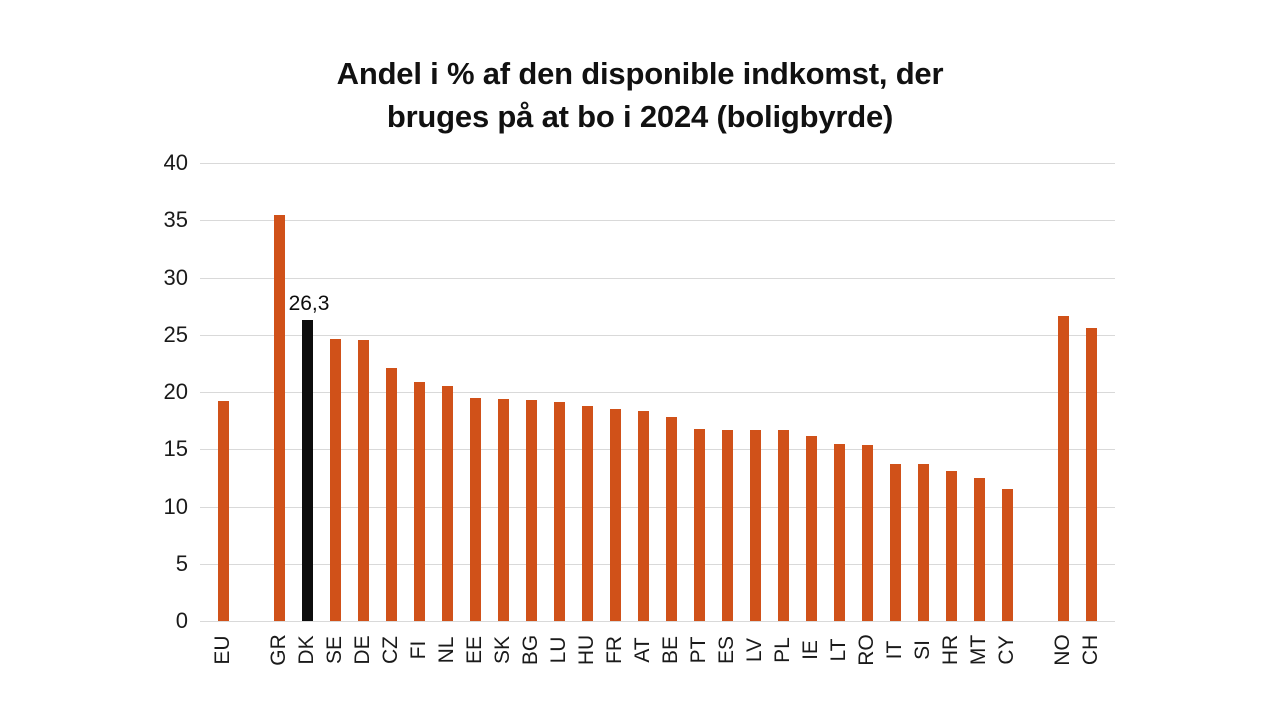  I want to click on x-tick-label-FI: FI, so click(418, 650).